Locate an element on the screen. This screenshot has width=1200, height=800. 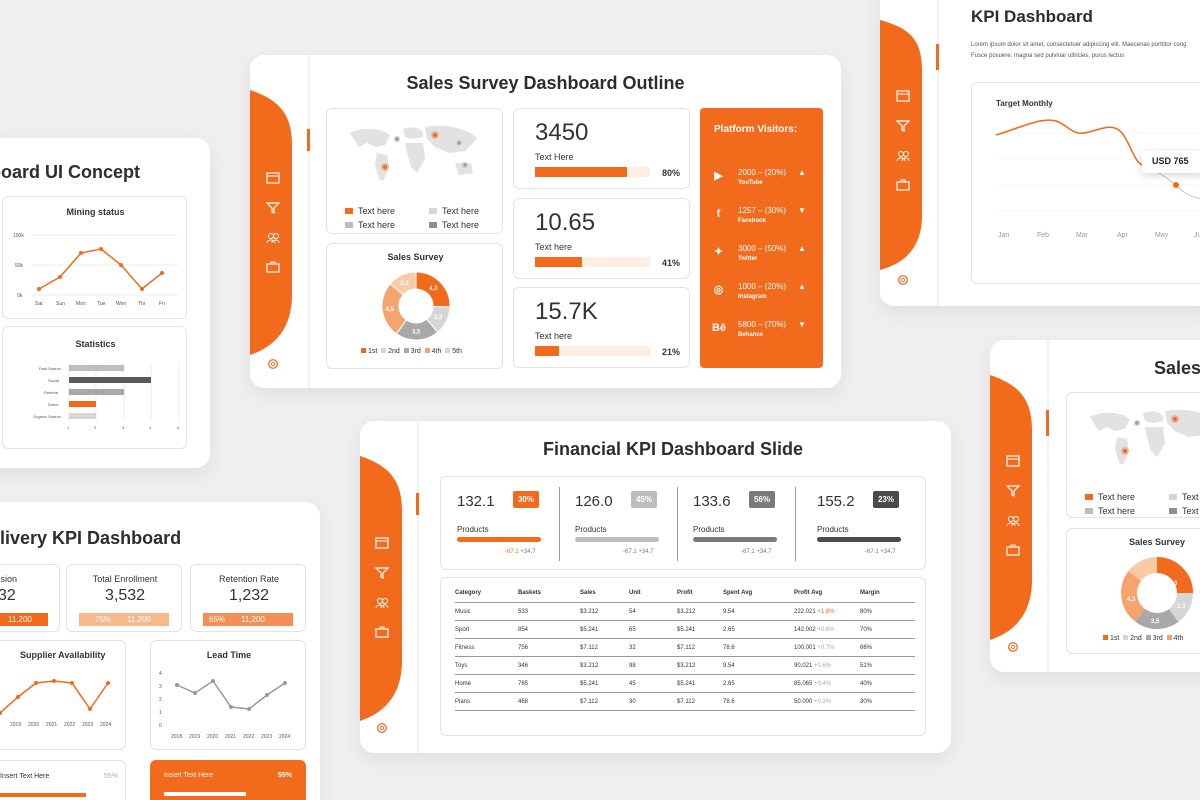
kpi-divider is located at coordinates (677, 524).